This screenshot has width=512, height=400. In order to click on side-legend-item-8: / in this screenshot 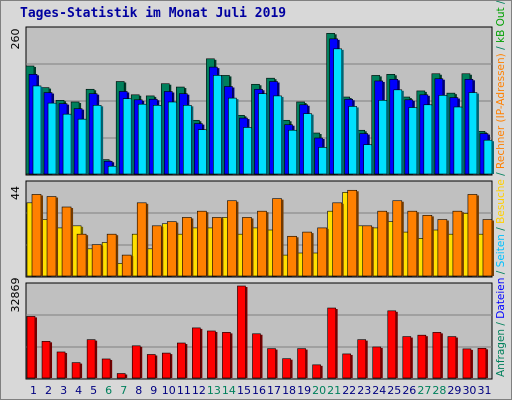, I will do `click(501, 174)`.